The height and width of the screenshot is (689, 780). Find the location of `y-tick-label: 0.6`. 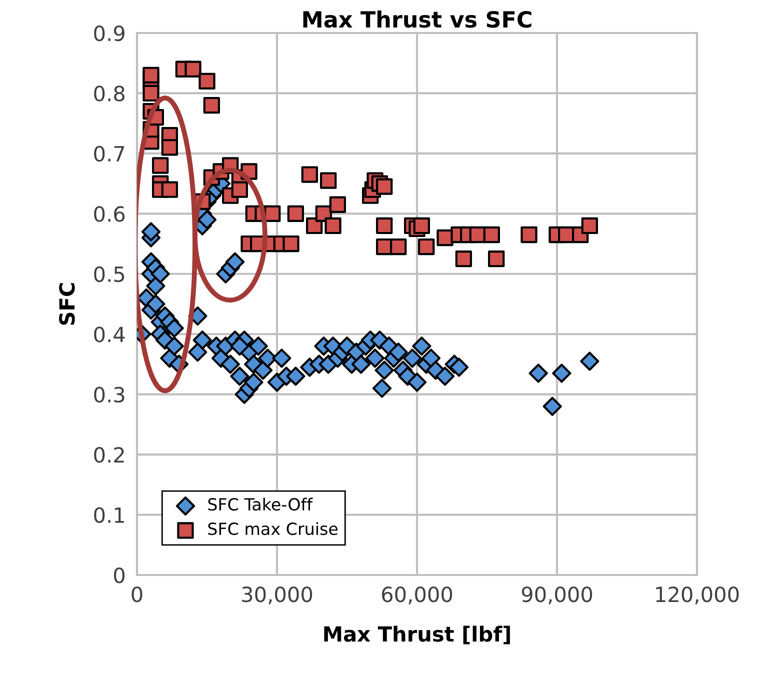

y-tick-label: 0.6 is located at coordinates (109, 214).